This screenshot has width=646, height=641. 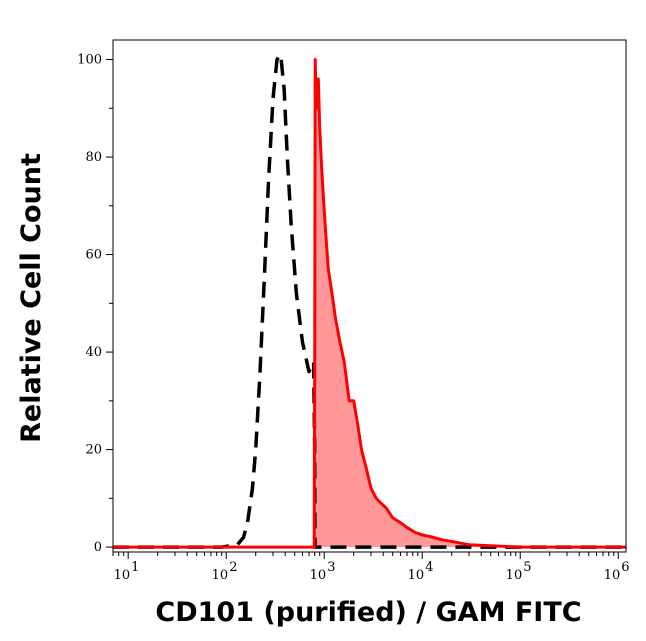 What do you see at coordinates (135, 567) in the screenshot?
I see `x-tick-exponent: 1` at bounding box center [135, 567].